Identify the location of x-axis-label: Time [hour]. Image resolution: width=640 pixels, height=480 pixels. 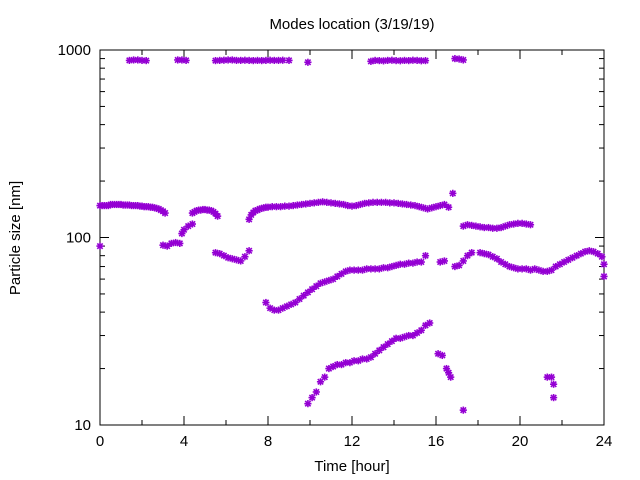
(351, 466).